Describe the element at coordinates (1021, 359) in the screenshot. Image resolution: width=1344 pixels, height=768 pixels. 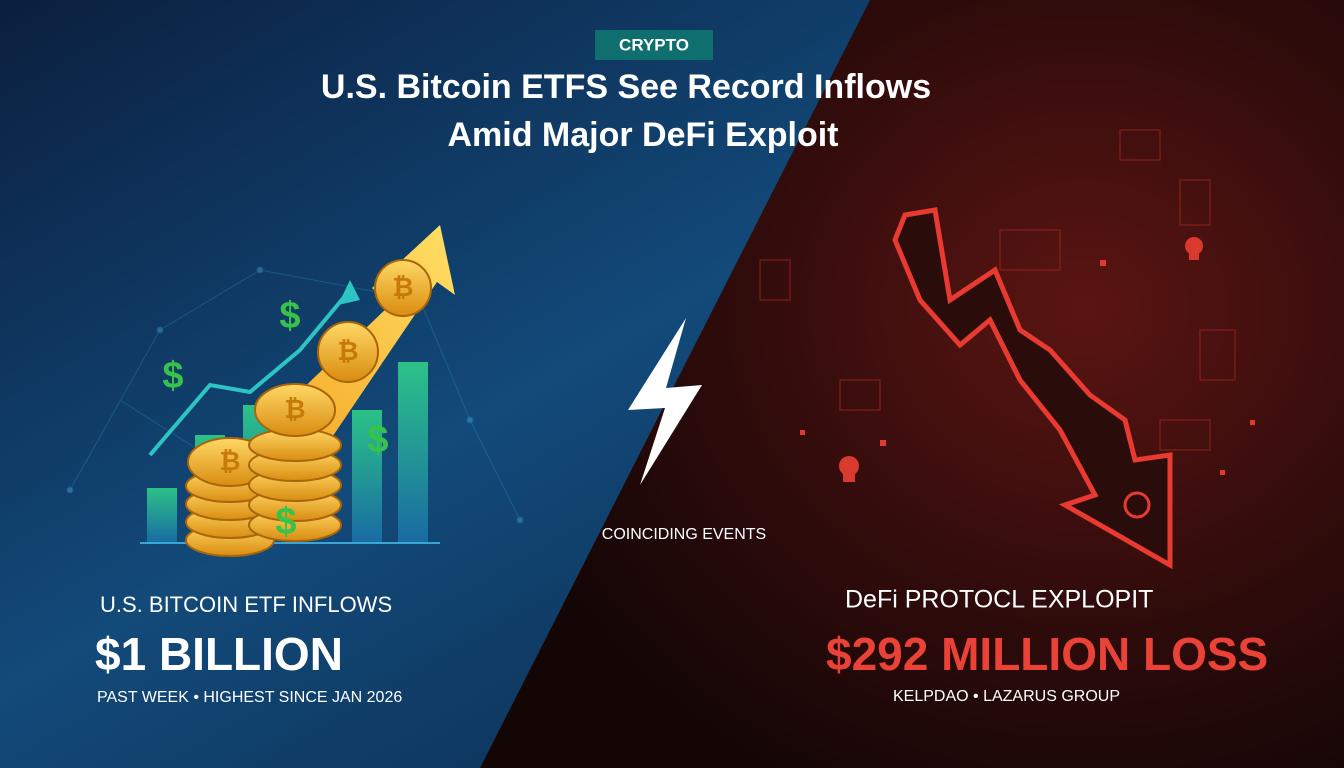
I see `skulls` at that location.